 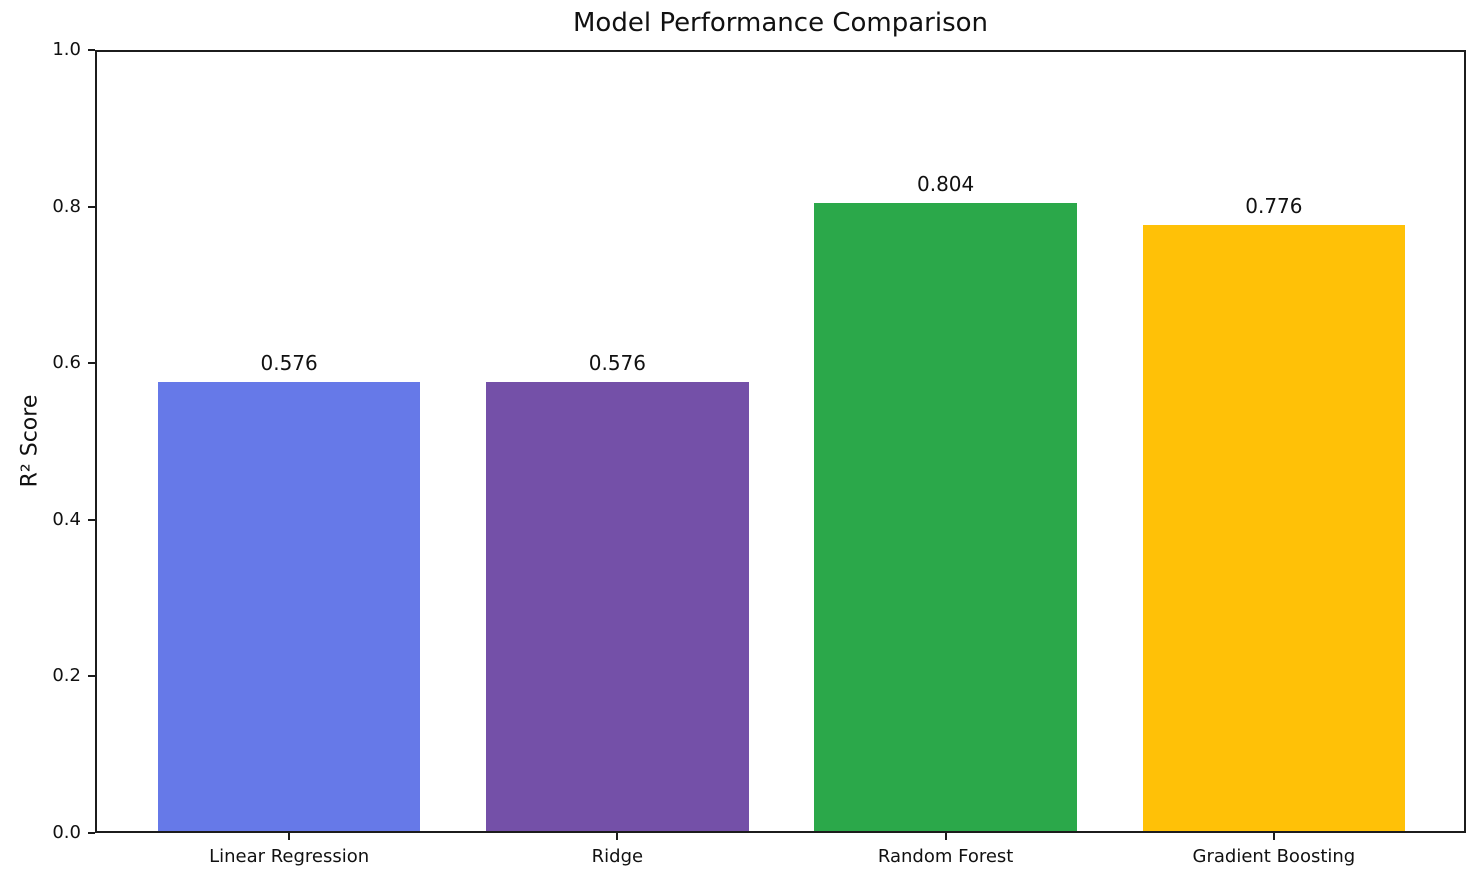 I want to click on y-tick-label: 0.8, so click(x=66, y=206).